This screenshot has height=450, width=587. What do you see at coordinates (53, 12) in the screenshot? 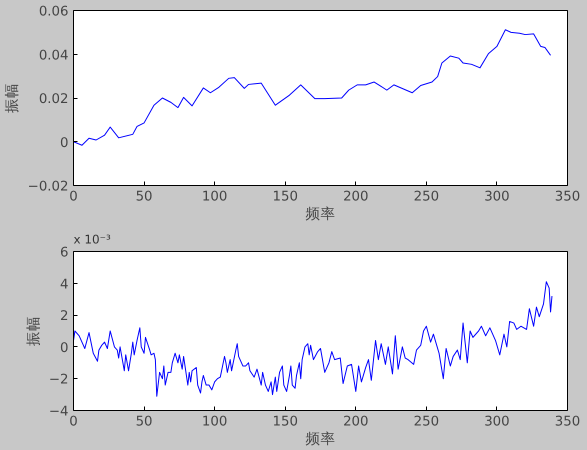
I see `y-tick-label: 0.06` at bounding box center [53, 12].